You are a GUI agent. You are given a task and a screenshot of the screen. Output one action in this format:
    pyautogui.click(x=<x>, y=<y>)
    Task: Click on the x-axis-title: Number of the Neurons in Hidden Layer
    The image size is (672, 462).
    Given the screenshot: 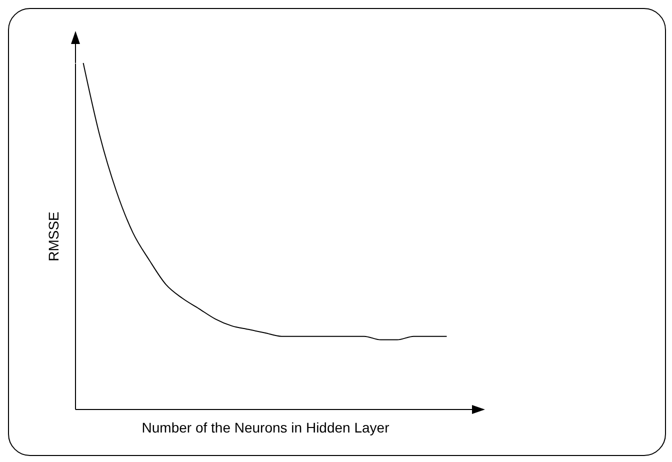 What is the action you would take?
    pyautogui.click(x=266, y=428)
    